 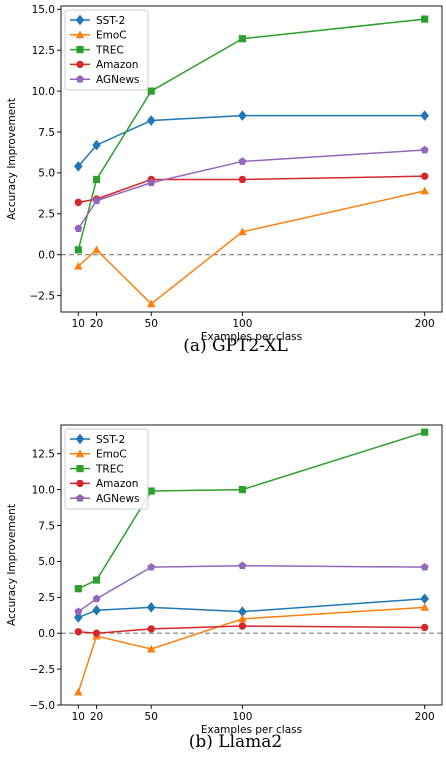 I want to click on legend-entry: Amazon, so click(x=104, y=484).